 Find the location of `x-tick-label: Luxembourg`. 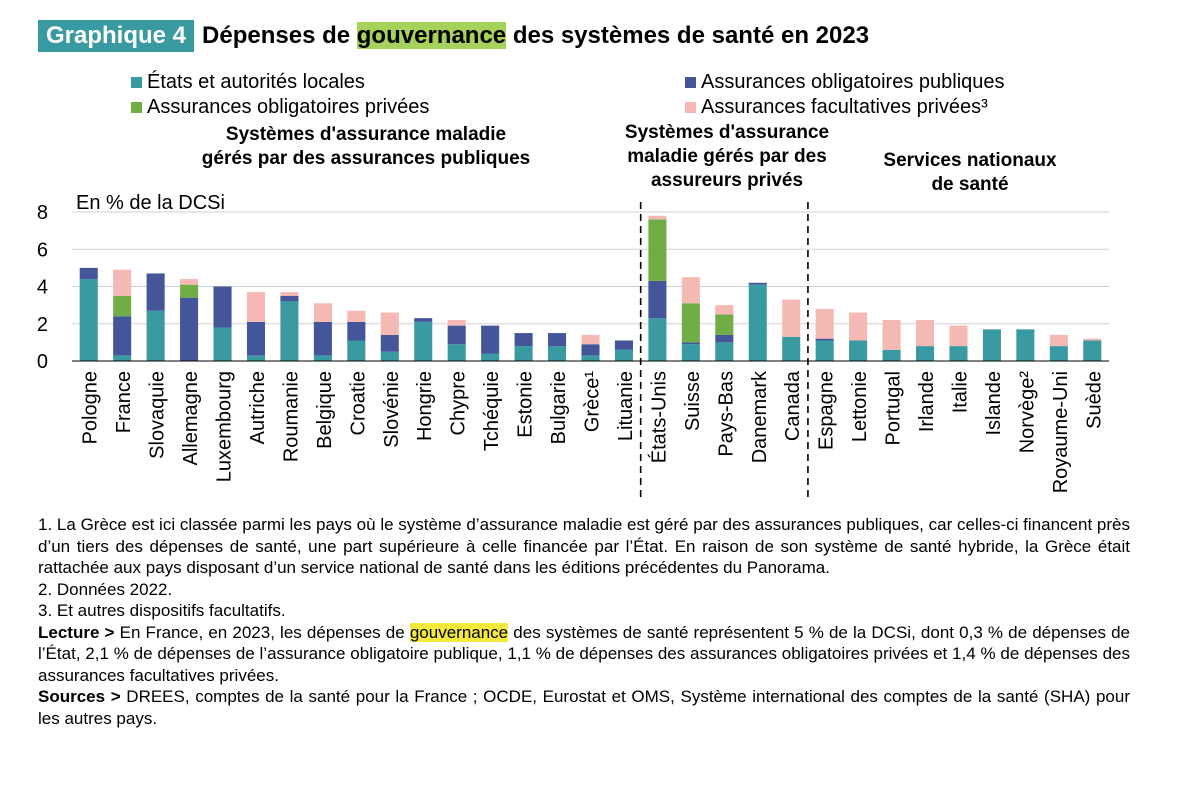

x-tick-label: Luxembourg is located at coordinates (225, 426).